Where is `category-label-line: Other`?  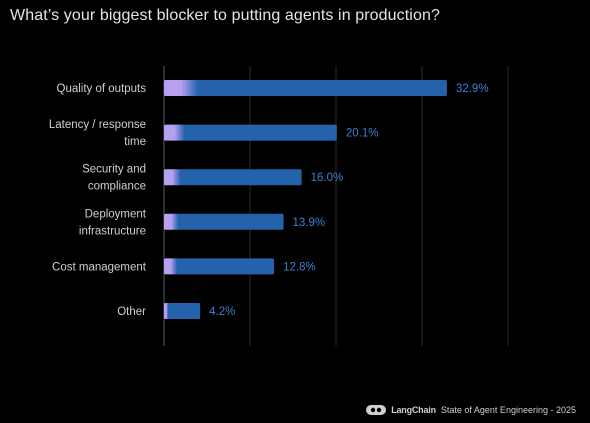
category-label-line: Other is located at coordinates (131, 312).